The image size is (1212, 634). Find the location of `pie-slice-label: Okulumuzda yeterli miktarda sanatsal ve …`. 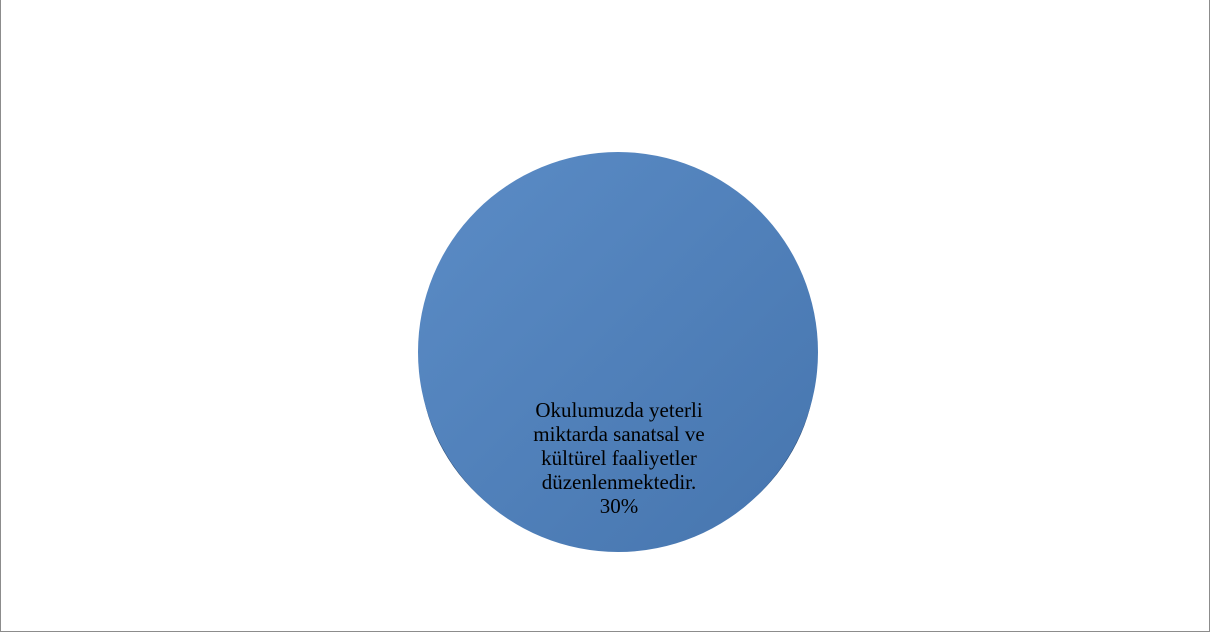

pie-slice-label: Okulumuzda yeterli miktarda sanatsal ve … is located at coordinates (619, 458).